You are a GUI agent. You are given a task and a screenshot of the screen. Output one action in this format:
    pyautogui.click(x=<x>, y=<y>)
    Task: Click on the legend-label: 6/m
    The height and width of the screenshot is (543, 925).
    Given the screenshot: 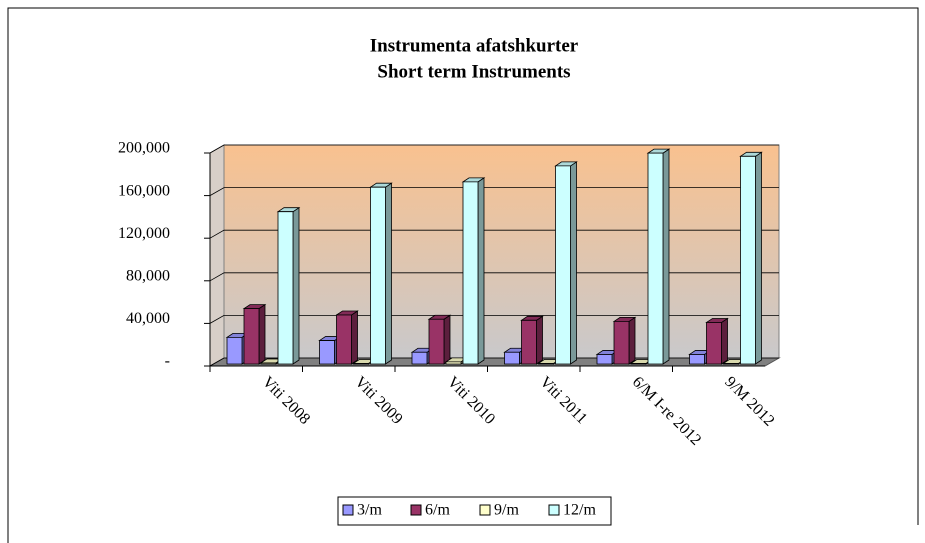 What is the action you would take?
    pyautogui.click(x=437, y=510)
    